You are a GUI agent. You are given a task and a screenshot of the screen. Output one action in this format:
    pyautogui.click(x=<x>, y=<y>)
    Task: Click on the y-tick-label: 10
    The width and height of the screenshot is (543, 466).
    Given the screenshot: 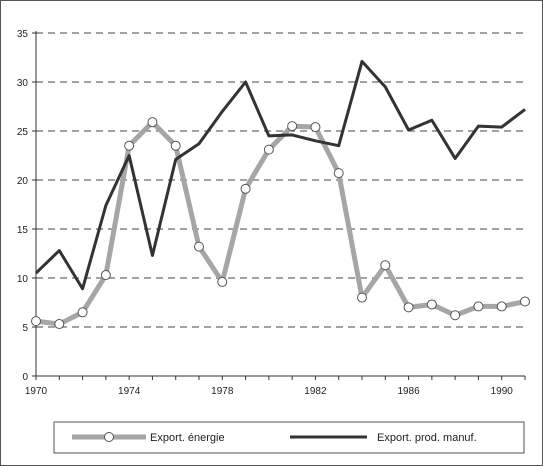 What is the action you would take?
    pyautogui.click(x=23, y=279)
    